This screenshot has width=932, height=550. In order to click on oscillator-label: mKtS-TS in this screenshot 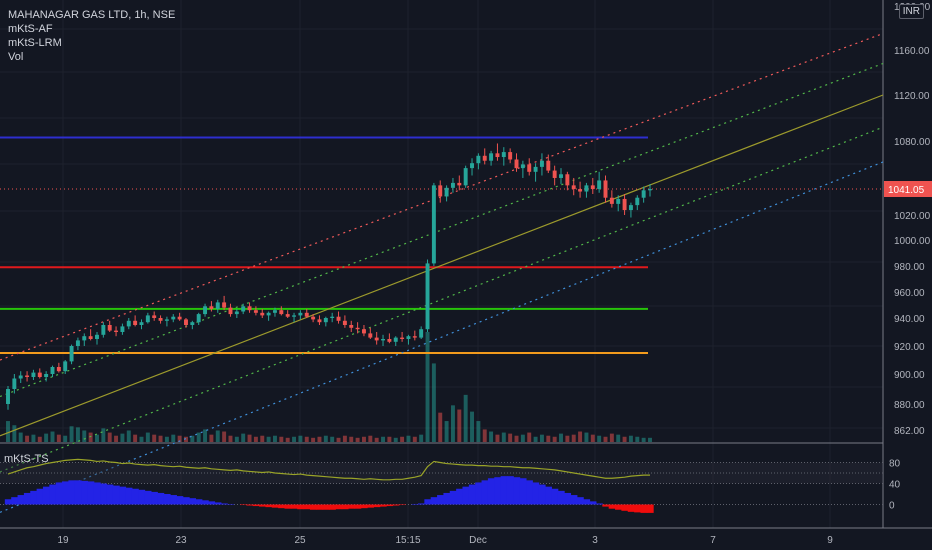, I will do `click(26, 459)`.